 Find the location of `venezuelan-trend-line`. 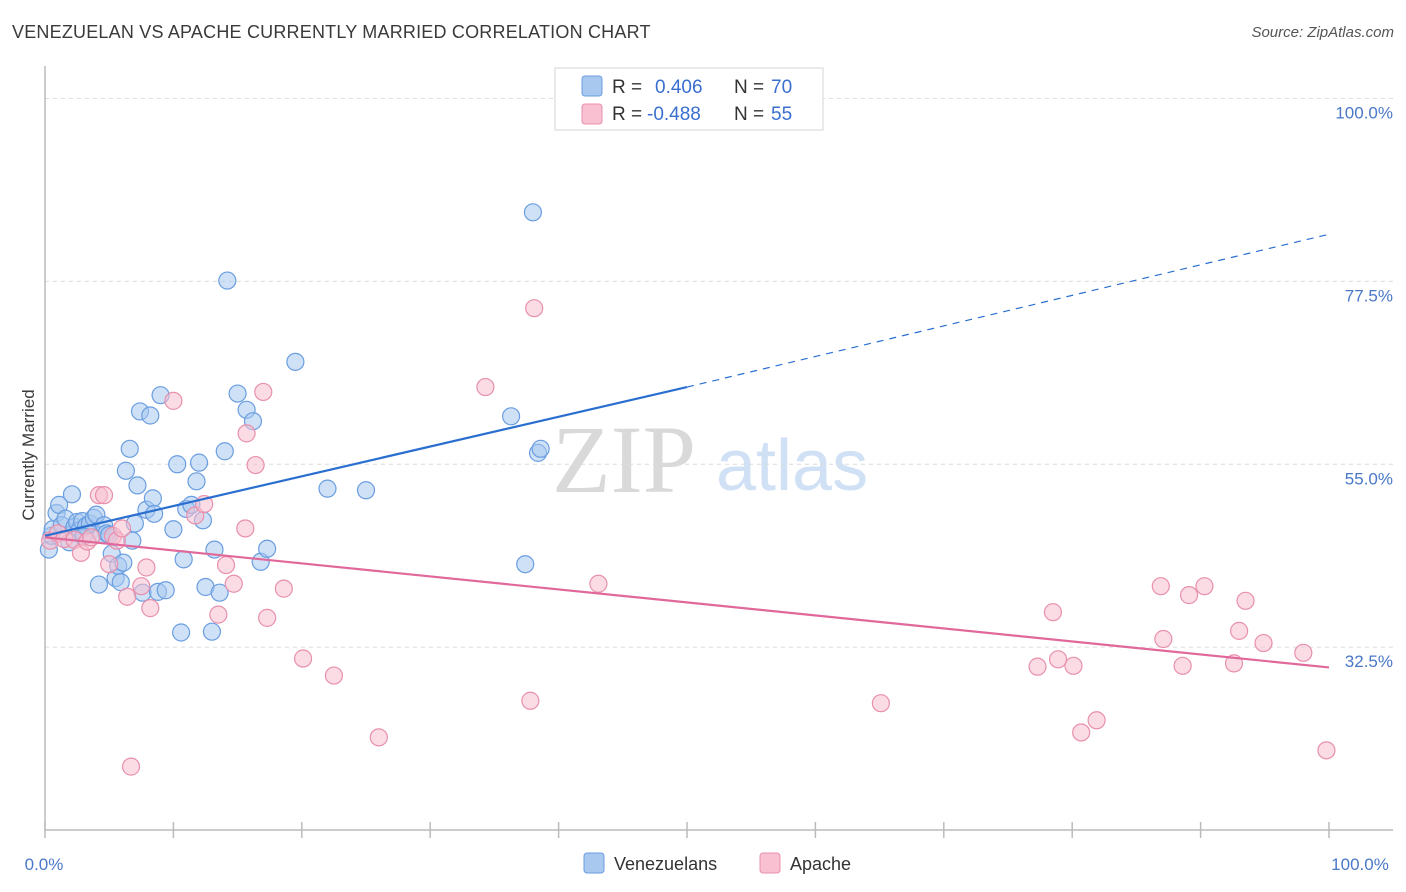

venezuelan-trend-line is located at coordinates (366, 461).